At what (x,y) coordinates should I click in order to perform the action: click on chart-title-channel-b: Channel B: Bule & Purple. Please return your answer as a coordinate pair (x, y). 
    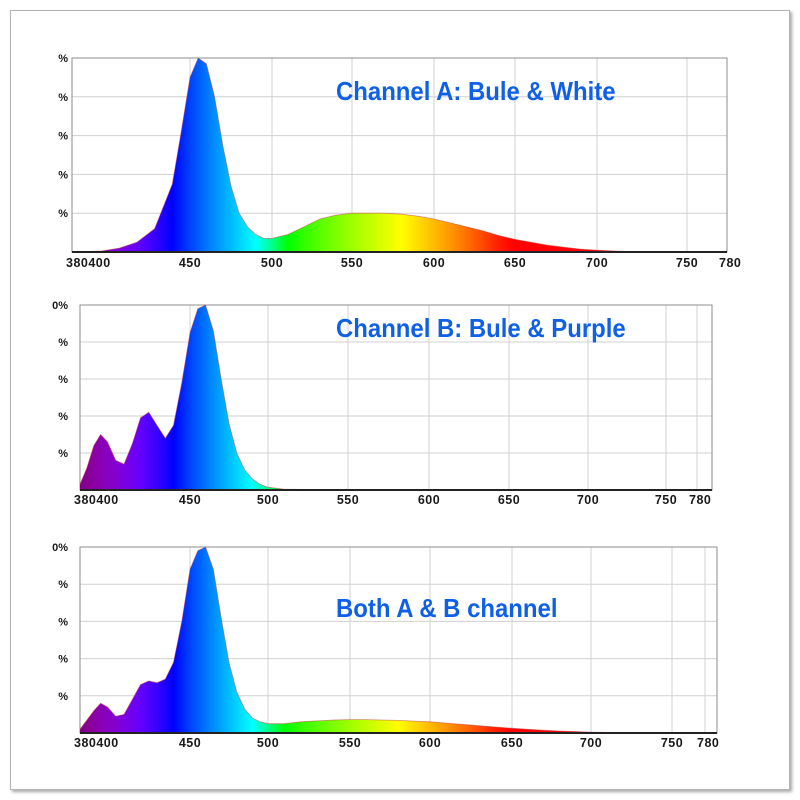
    Looking at the image, I should click on (481, 328).